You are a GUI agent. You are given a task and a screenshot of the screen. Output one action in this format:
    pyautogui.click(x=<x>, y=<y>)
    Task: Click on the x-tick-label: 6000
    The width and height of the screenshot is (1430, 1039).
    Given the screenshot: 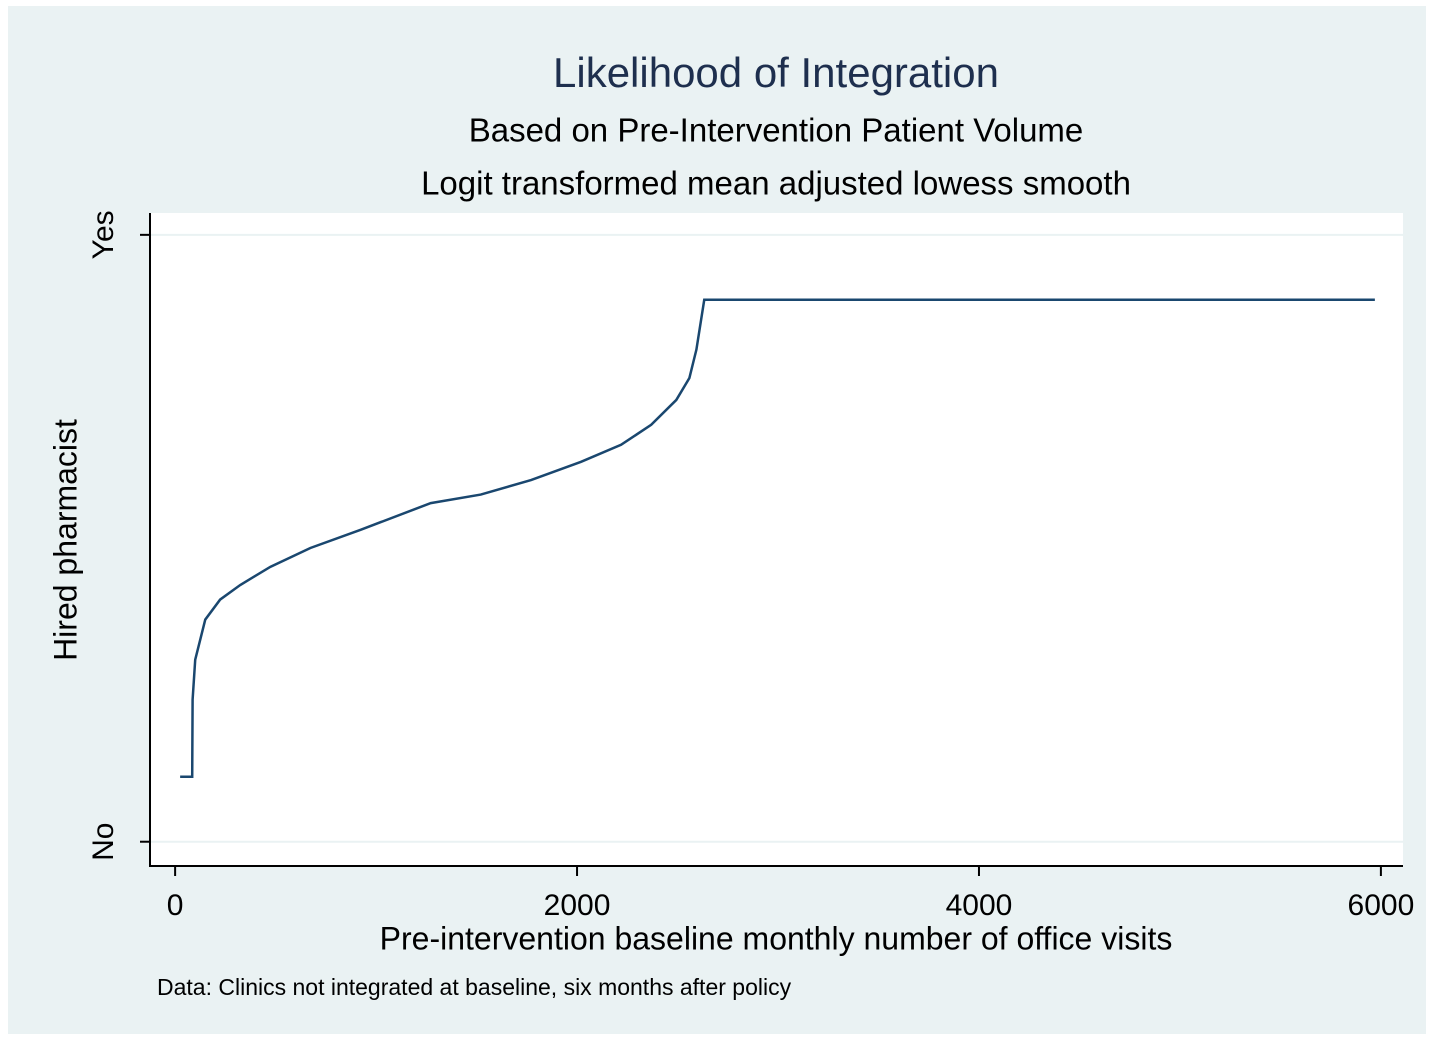 What is the action you would take?
    pyautogui.click(x=1381, y=905)
    